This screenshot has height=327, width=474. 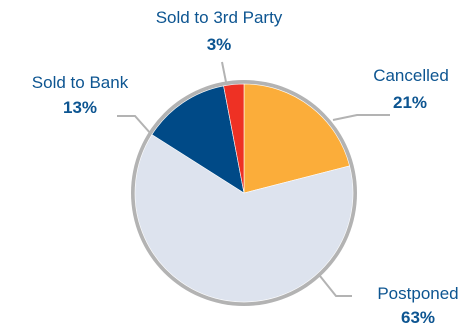 I want to click on pie-slice-sold-to-3rd-party, so click(x=234, y=138).